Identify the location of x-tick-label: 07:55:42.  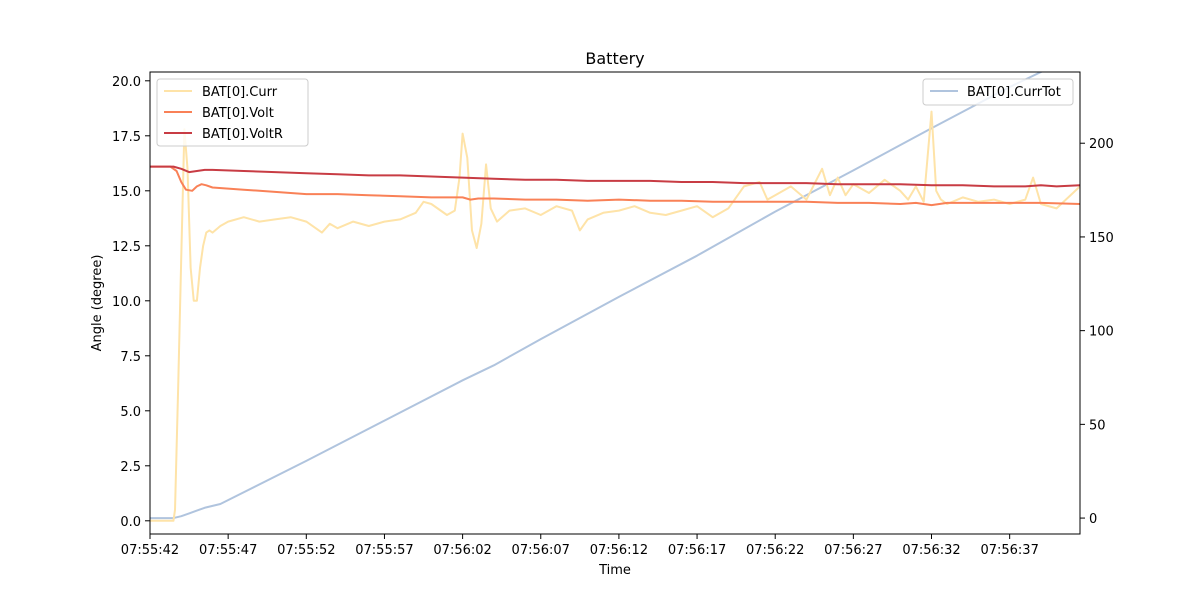
(150, 550).